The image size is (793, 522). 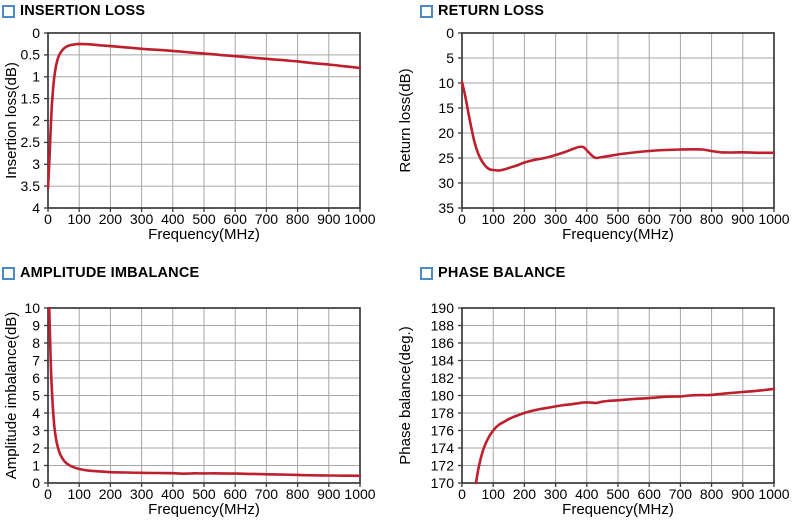 What do you see at coordinates (11, 396) in the screenshot?
I see `y-axis-label: Amplitude imbalance(dB)` at bounding box center [11, 396].